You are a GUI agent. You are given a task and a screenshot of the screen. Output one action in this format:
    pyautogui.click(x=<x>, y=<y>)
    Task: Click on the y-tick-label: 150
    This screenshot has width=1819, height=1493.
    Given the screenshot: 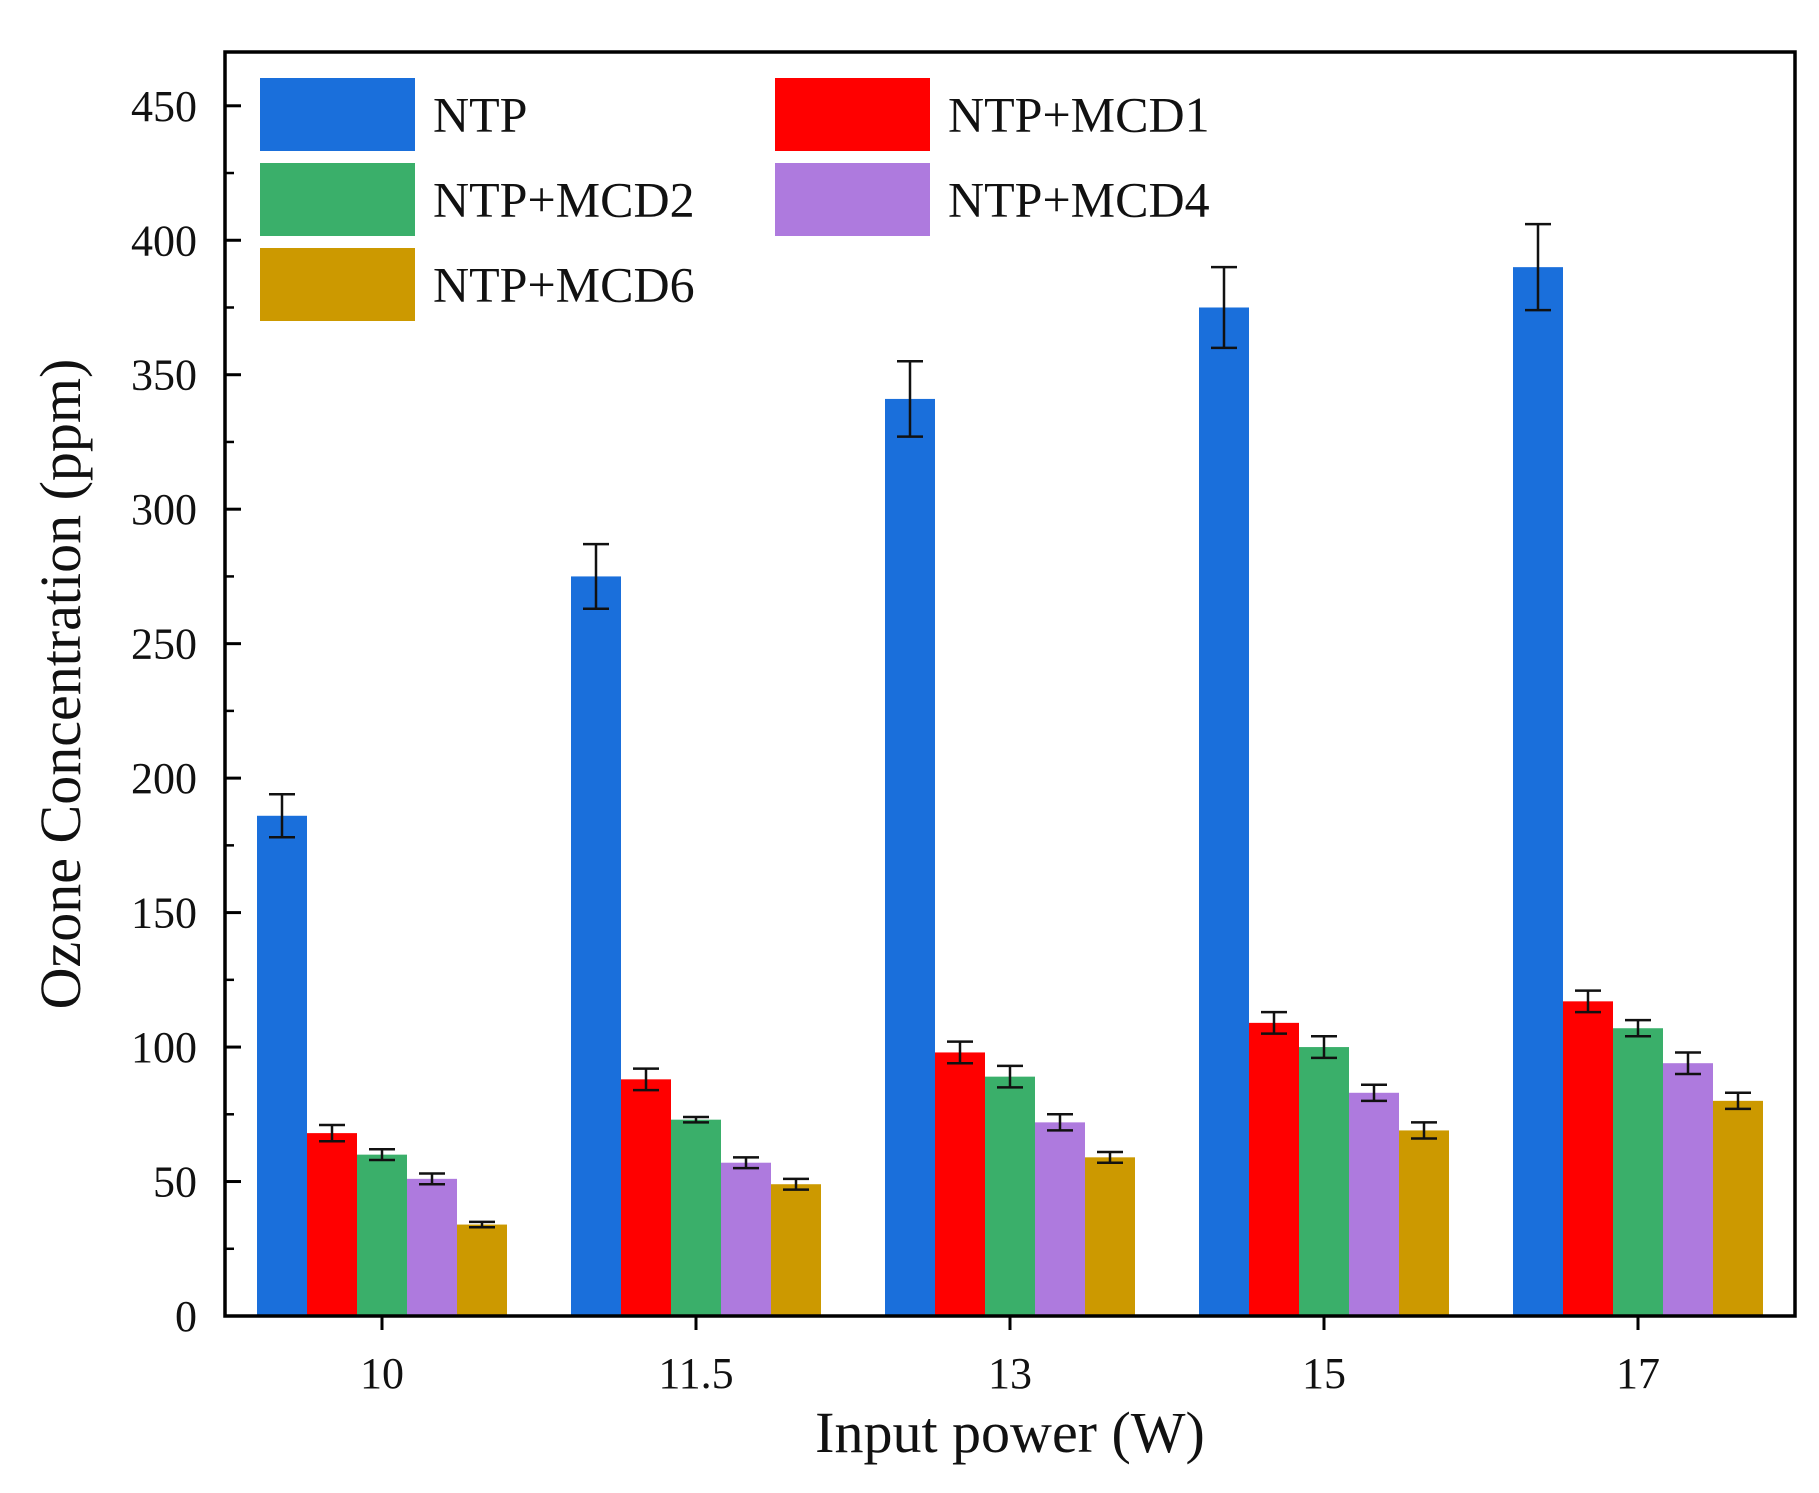 What is the action you would take?
    pyautogui.click(x=164, y=913)
    